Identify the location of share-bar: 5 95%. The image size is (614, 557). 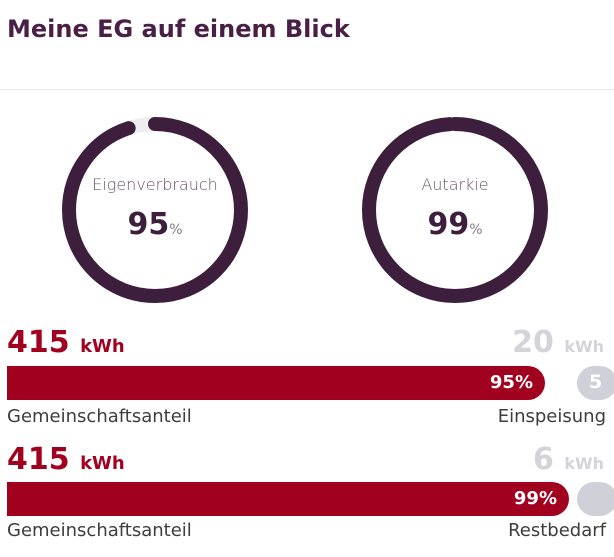
(310, 383).